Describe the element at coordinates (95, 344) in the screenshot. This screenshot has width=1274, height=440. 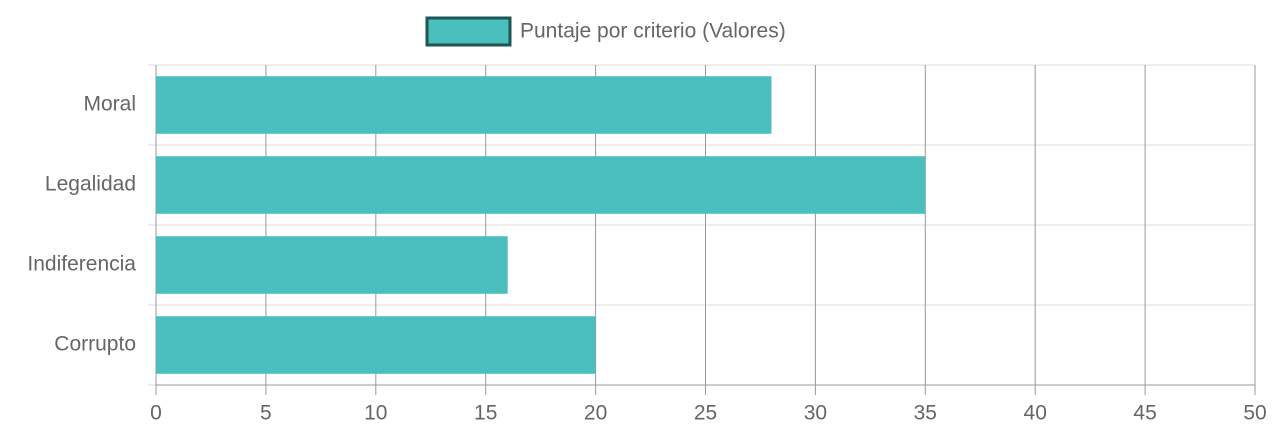
I see `y-tick-label: Corrupto` at that location.